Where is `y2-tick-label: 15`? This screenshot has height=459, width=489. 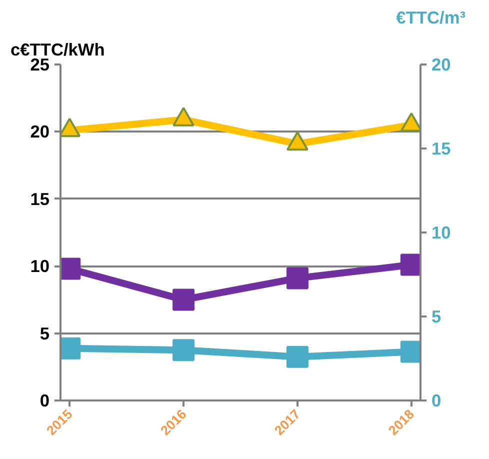
y2-tick-label: 15 is located at coordinates (442, 148).